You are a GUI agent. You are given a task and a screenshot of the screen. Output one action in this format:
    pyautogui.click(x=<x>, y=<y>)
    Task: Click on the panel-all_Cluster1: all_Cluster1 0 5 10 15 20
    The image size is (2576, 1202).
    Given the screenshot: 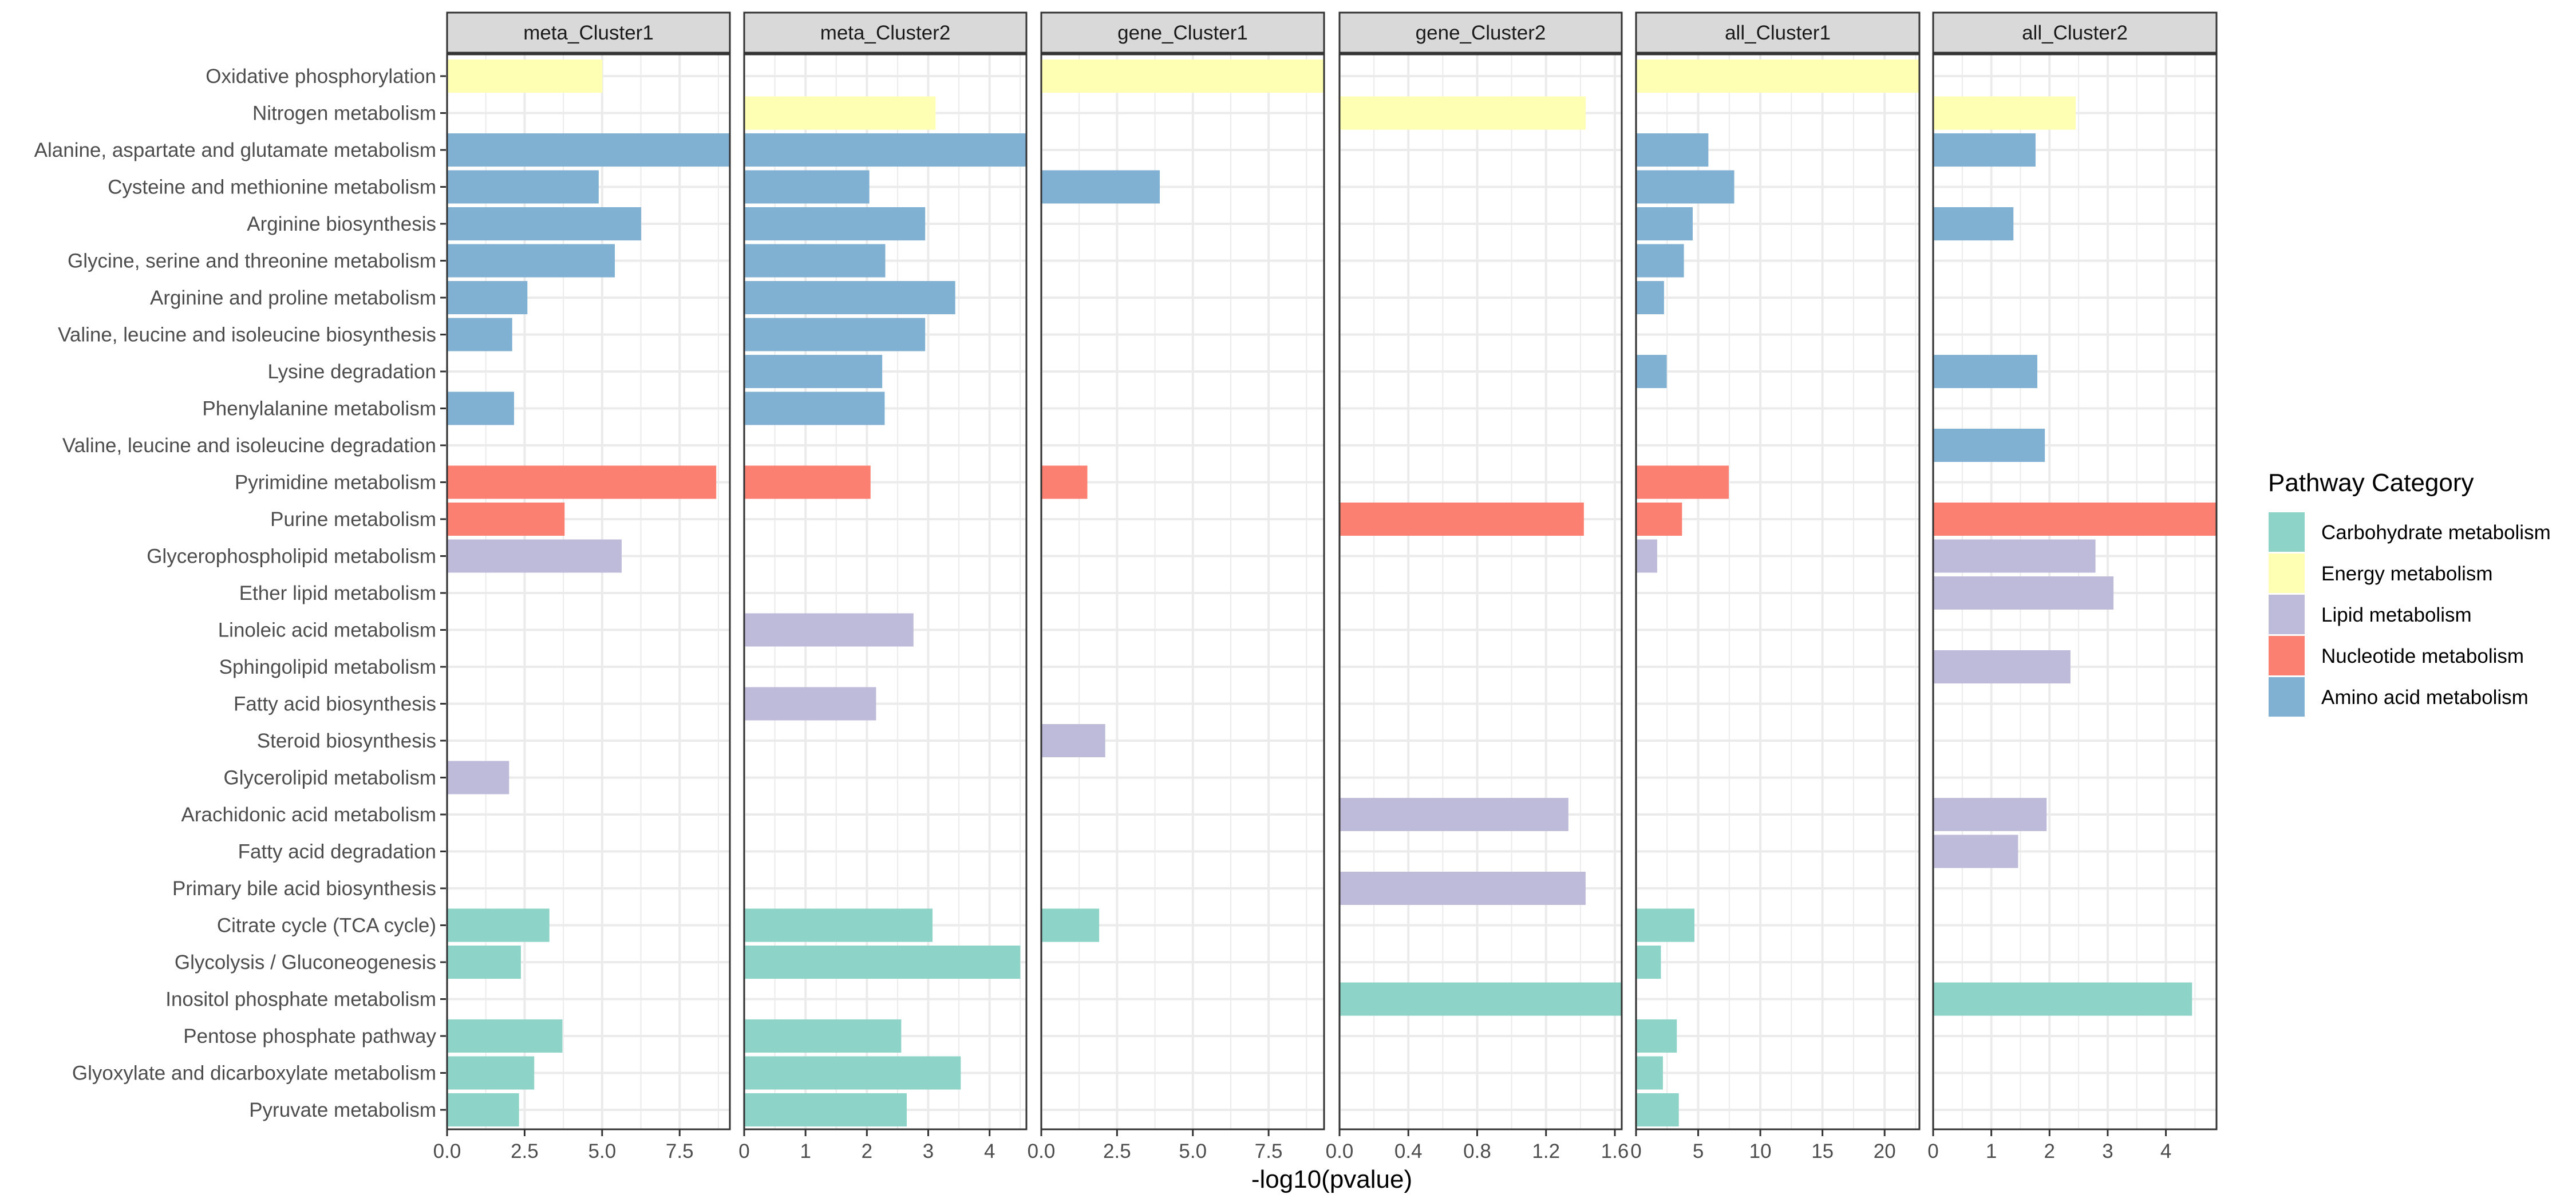 What is the action you would take?
    pyautogui.click(x=1775, y=587)
    